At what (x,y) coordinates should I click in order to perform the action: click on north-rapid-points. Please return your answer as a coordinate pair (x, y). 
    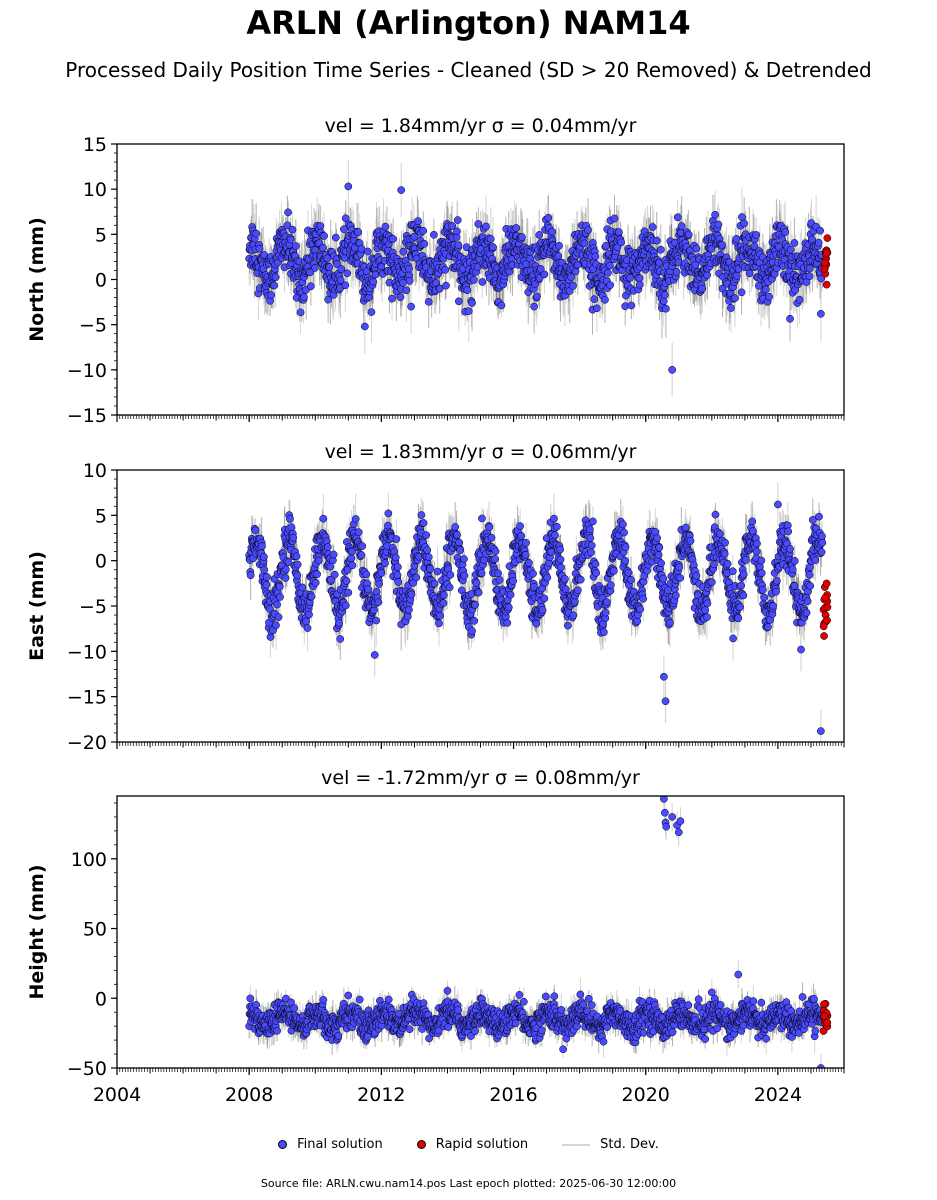
    Looking at the image, I should click on (826, 261).